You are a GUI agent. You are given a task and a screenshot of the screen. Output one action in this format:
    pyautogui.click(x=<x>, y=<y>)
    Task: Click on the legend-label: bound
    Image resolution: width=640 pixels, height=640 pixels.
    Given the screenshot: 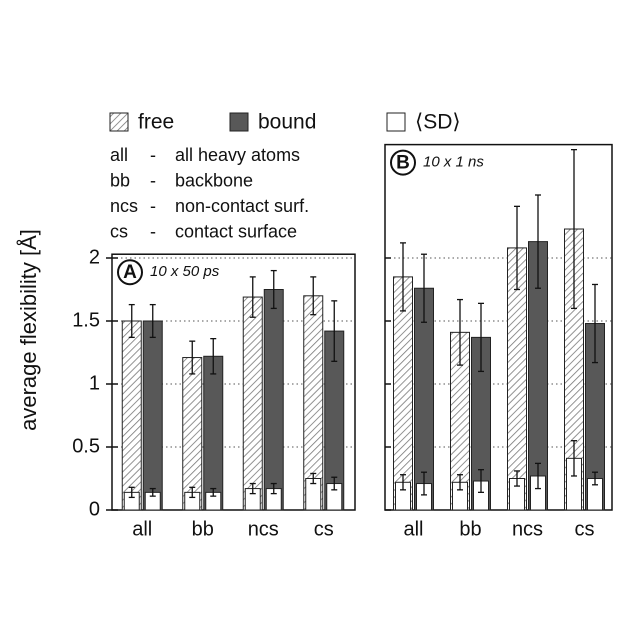 What is the action you would take?
    pyautogui.click(x=287, y=122)
    